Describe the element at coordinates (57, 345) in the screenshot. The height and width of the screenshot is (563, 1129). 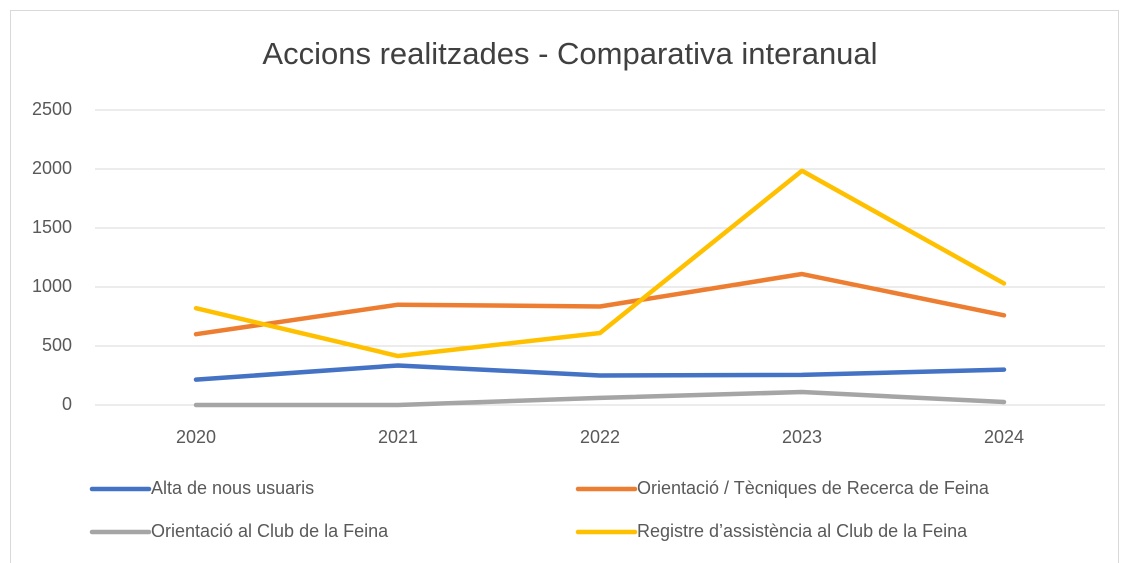
I see `y-tick-label: 500` at that location.